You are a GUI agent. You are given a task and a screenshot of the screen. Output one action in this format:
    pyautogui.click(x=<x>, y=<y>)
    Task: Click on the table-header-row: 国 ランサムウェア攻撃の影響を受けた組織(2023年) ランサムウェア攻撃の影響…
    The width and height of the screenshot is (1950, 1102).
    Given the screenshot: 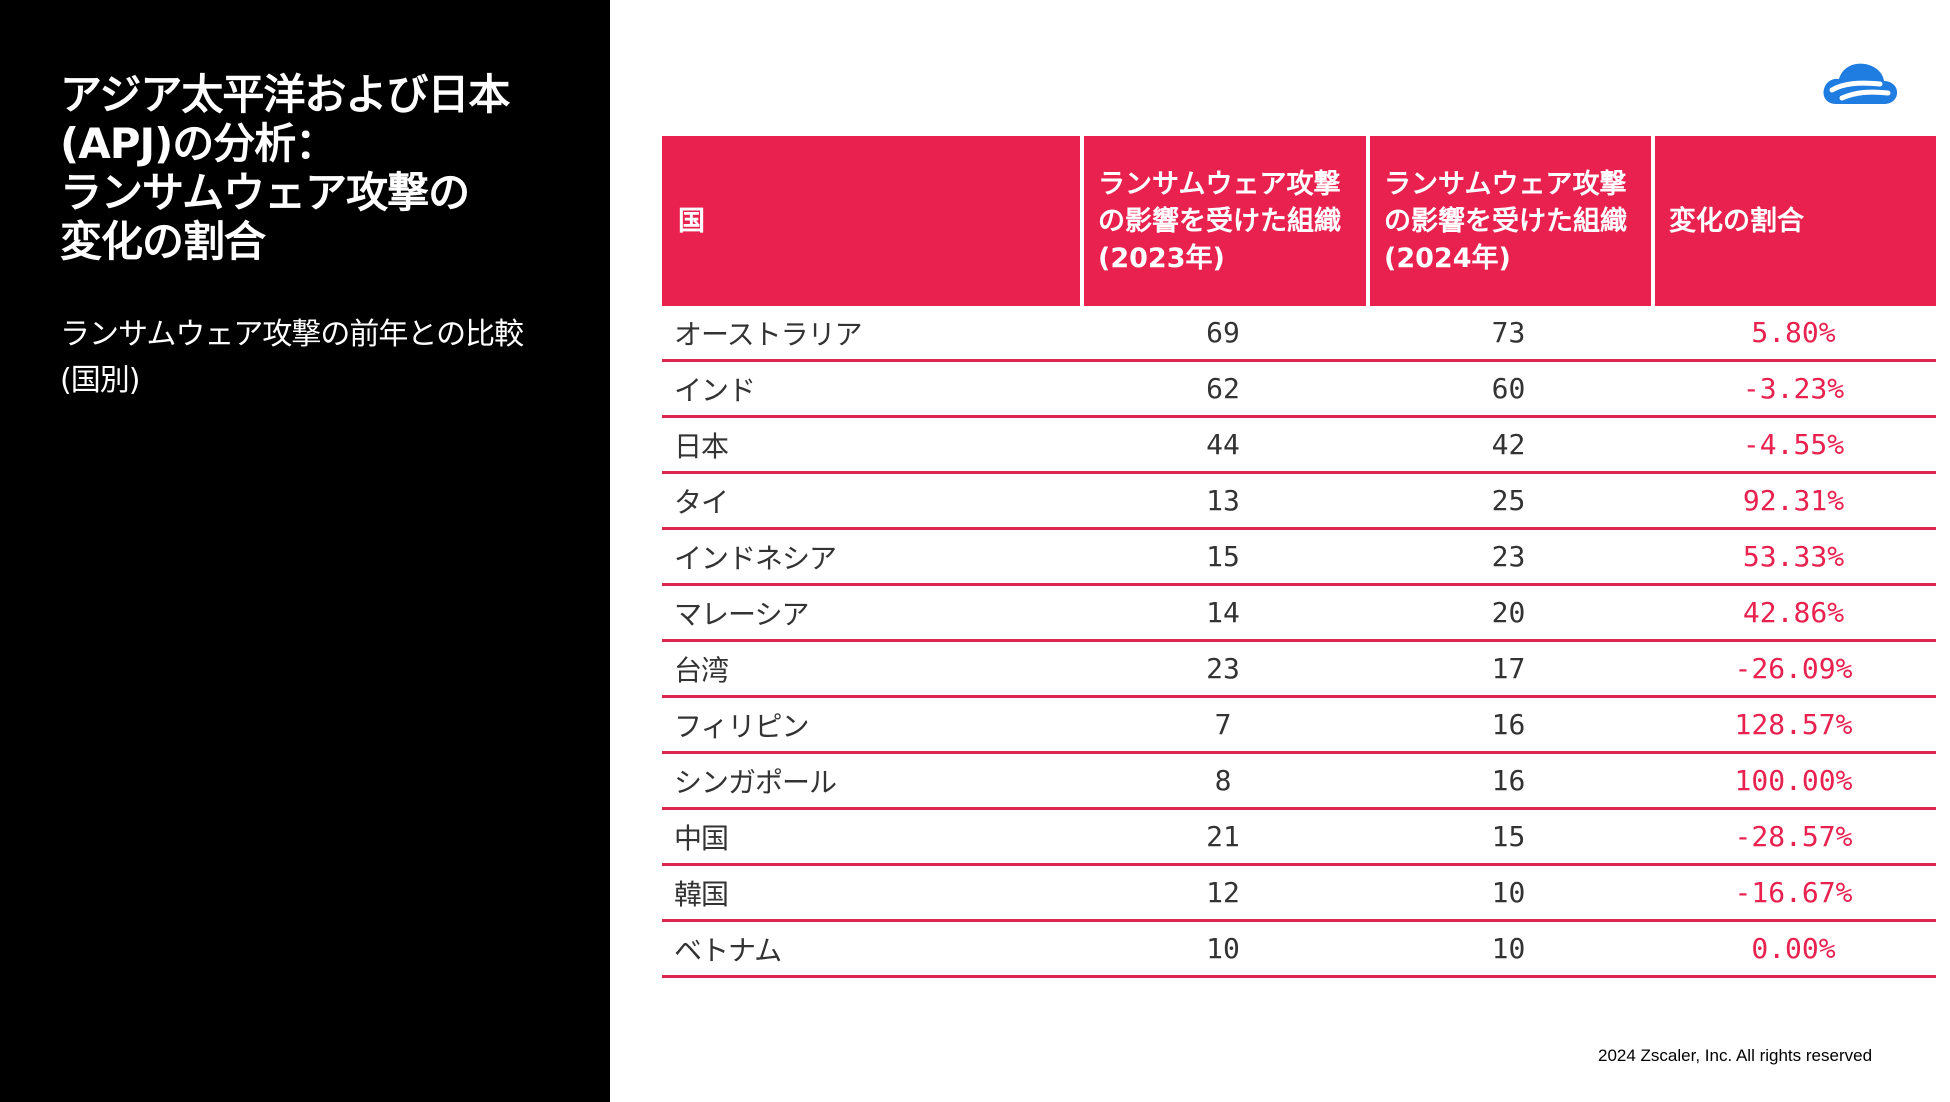 What is the action you would take?
    pyautogui.click(x=1299, y=221)
    